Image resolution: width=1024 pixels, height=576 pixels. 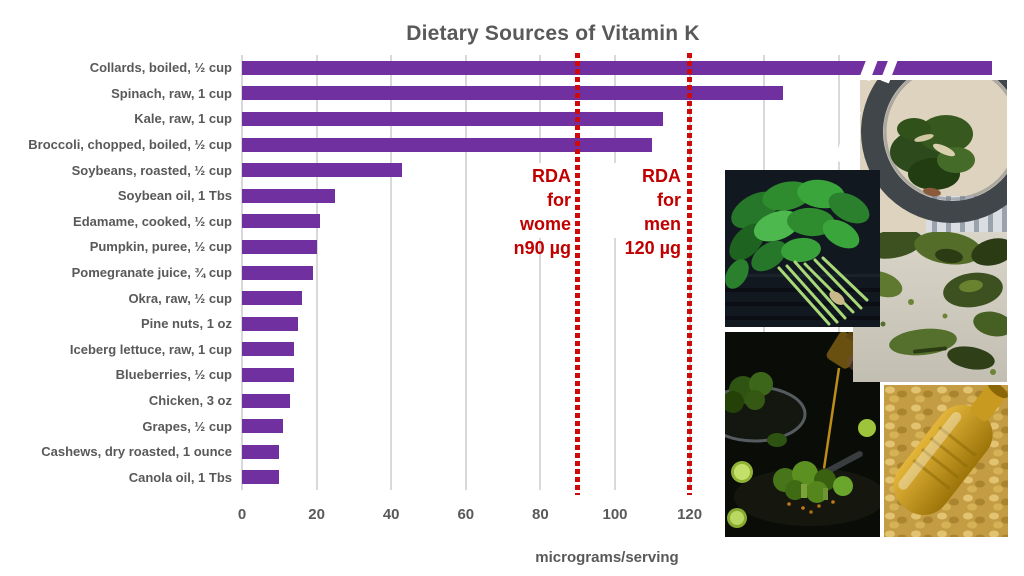 What do you see at coordinates (506, 375) in the screenshot?
I see `bar-row: Blueberries, ½ cup` at bounding box center [506, 375].